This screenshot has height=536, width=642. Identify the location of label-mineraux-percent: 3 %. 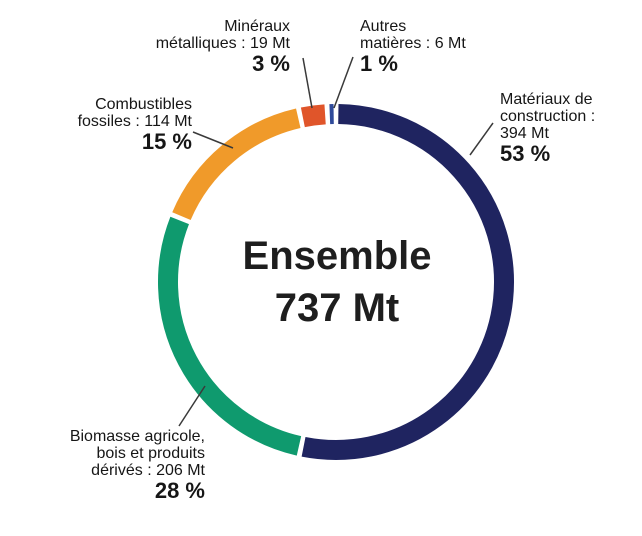
(271, 63).